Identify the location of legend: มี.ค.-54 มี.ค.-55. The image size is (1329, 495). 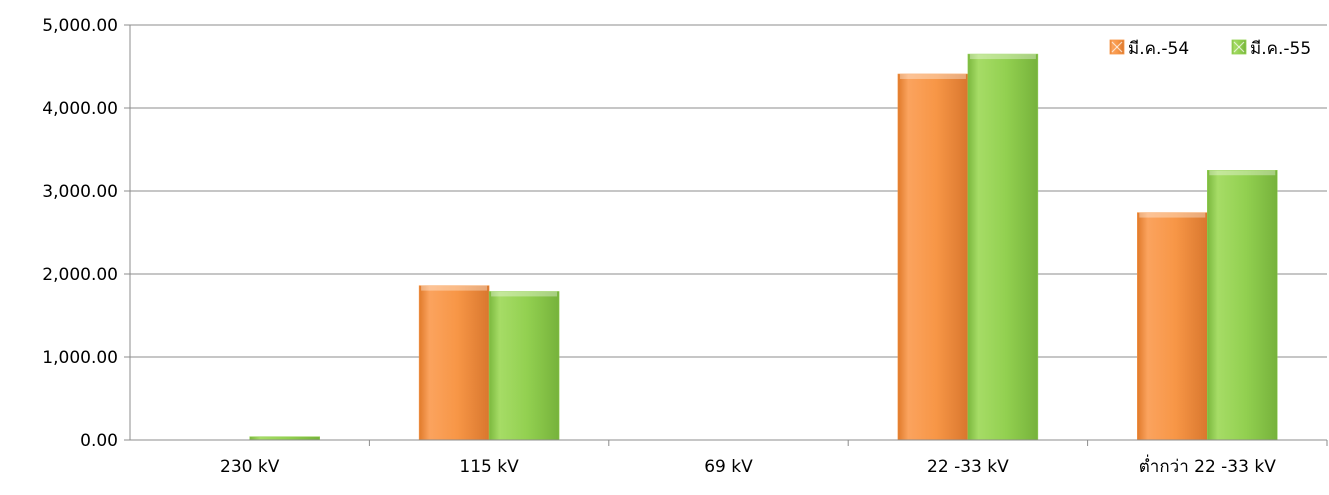
(1210, 49).